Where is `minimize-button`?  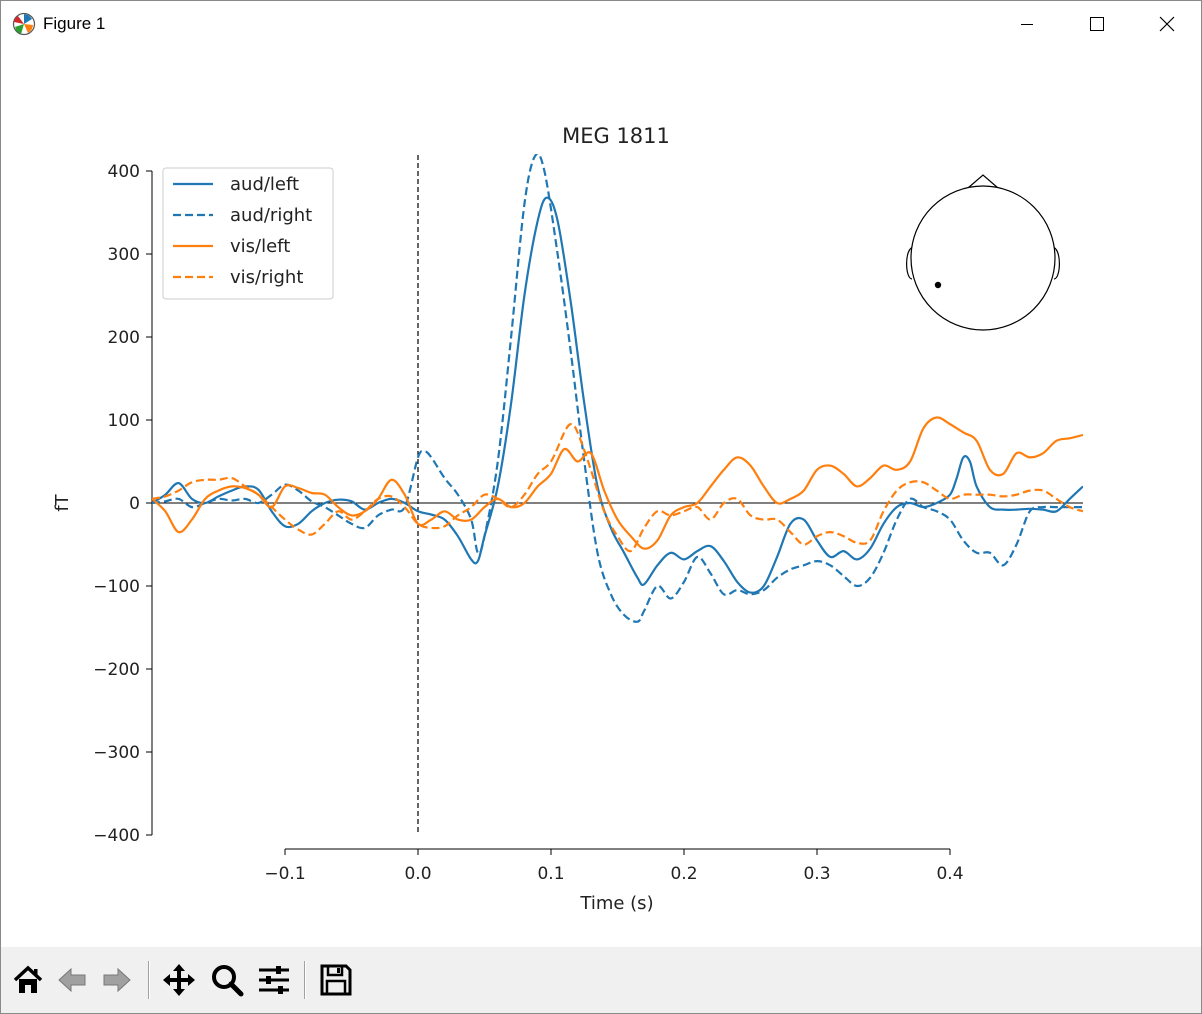
minimize-button is located at coordinates (1027, 24).